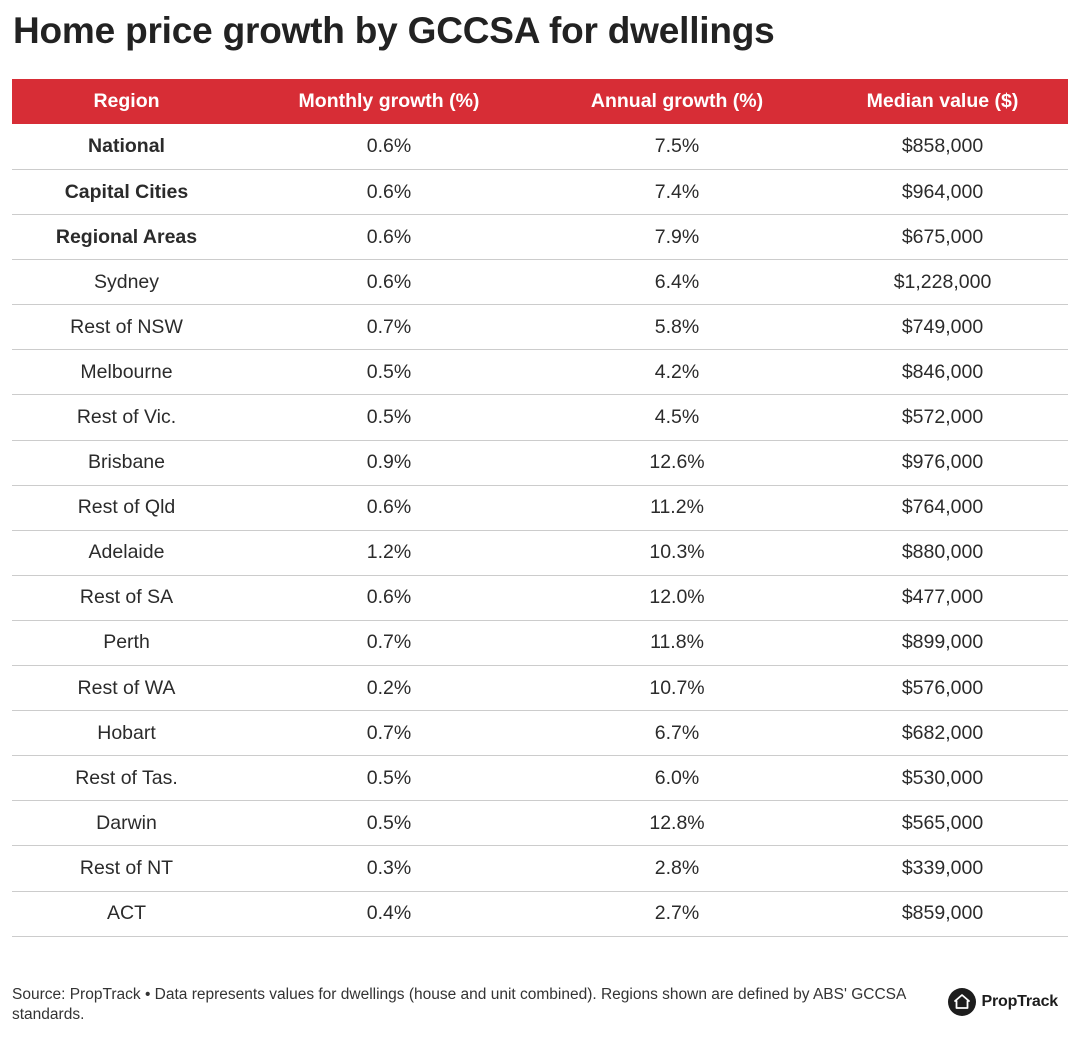 The height and width of the screenshot is (1044, 1080). I want to click on proptrack-logo: PropTrack, so click(1003, 1002).